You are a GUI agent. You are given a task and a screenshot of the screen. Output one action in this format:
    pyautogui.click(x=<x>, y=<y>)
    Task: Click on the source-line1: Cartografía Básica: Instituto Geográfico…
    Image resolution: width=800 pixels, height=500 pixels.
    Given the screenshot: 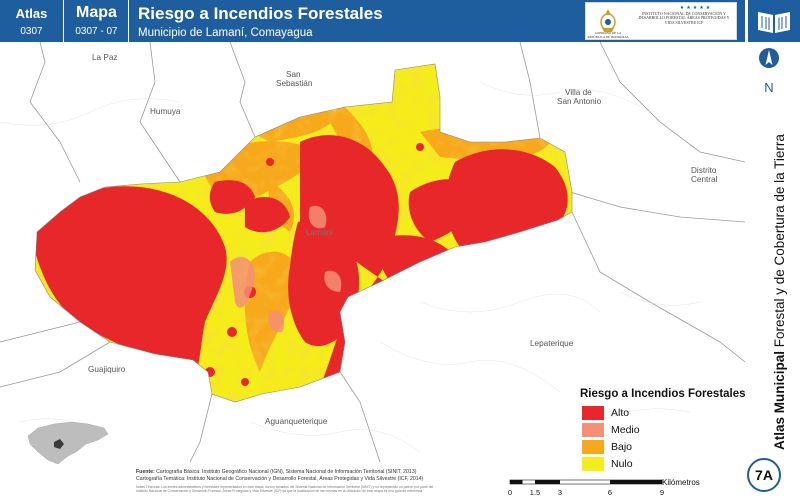 What is the action you would take?
    pyautogui.click(x=285, y=472)
    